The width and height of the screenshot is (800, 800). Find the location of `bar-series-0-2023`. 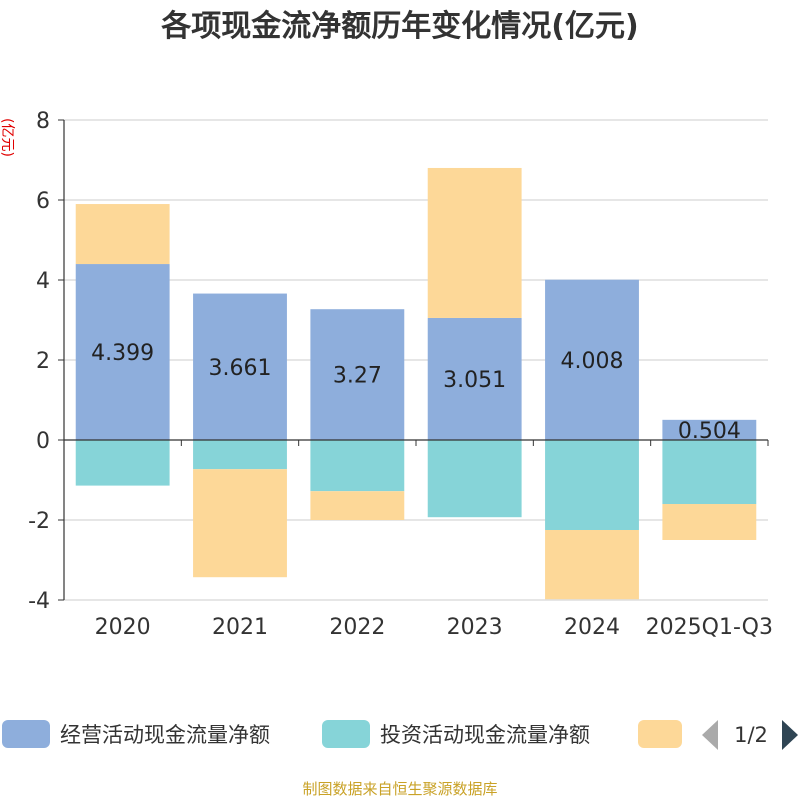

bar-series-0-2023 is located at coordinates (474, 378).